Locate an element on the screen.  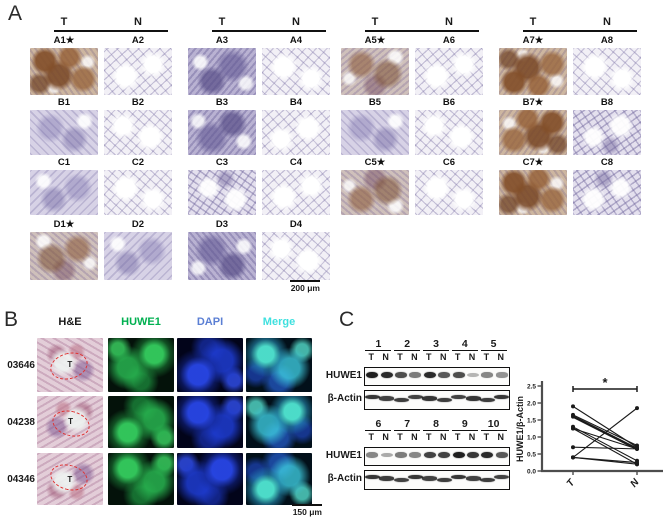
lane-number: 10 is located at coordinates (493, 424).